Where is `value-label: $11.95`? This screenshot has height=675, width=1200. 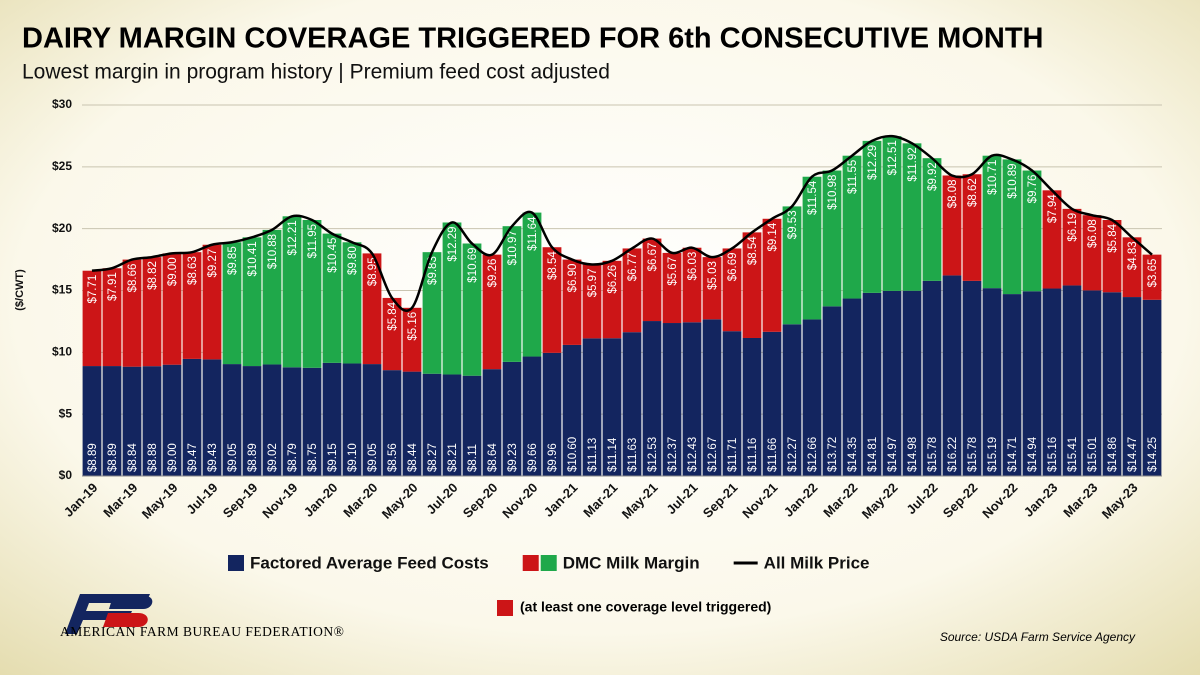 value-label: $11.95 is located at coordinates (313, 241).